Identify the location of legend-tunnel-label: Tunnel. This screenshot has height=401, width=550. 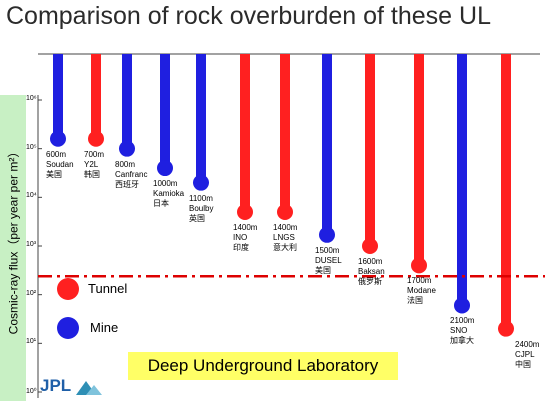
(108, 288).